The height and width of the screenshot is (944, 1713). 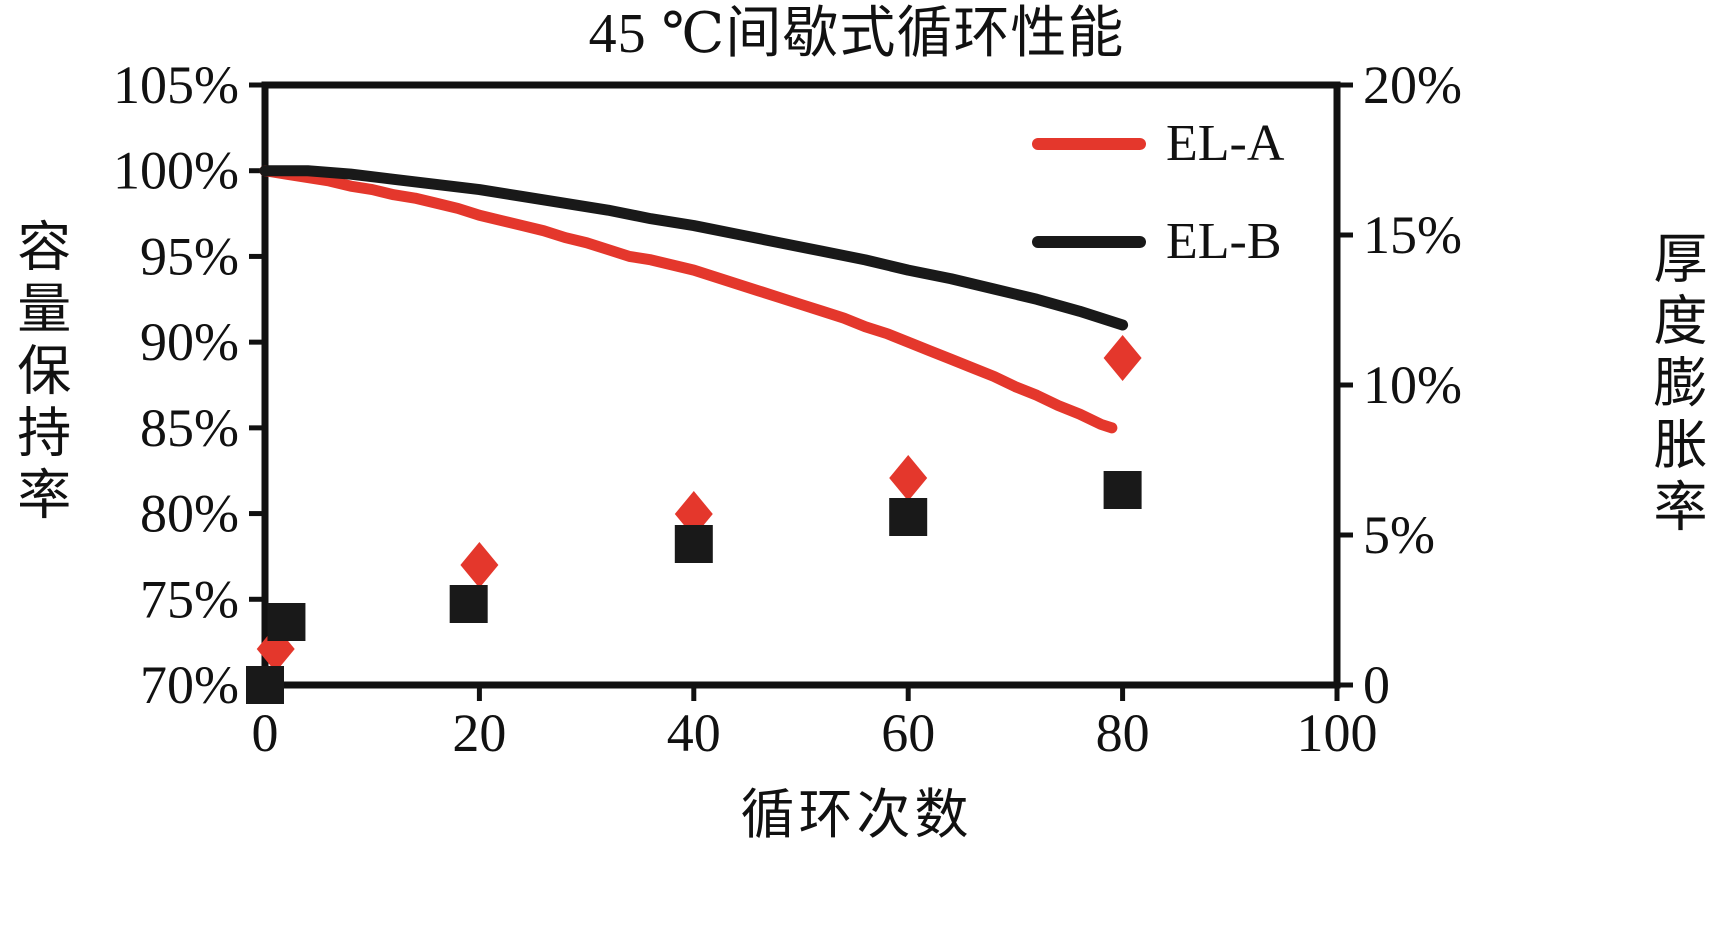 What do you see at coordinates (694, 733) in the screenshot?
I see `x-tick-label: 40` at bounding box center [694, 733].